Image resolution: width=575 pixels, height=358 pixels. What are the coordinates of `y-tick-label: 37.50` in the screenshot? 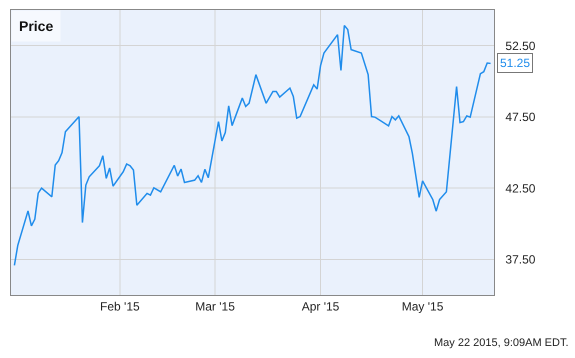 It's located at (520, 259).